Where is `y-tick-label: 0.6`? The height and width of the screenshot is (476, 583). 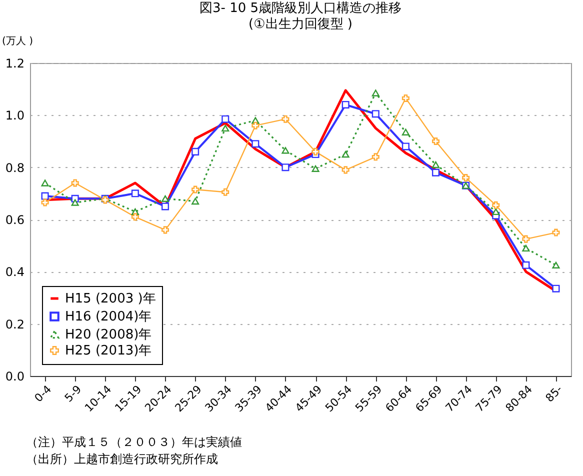
y-tick-label: 0.6 is located at coordinates (14, 220).